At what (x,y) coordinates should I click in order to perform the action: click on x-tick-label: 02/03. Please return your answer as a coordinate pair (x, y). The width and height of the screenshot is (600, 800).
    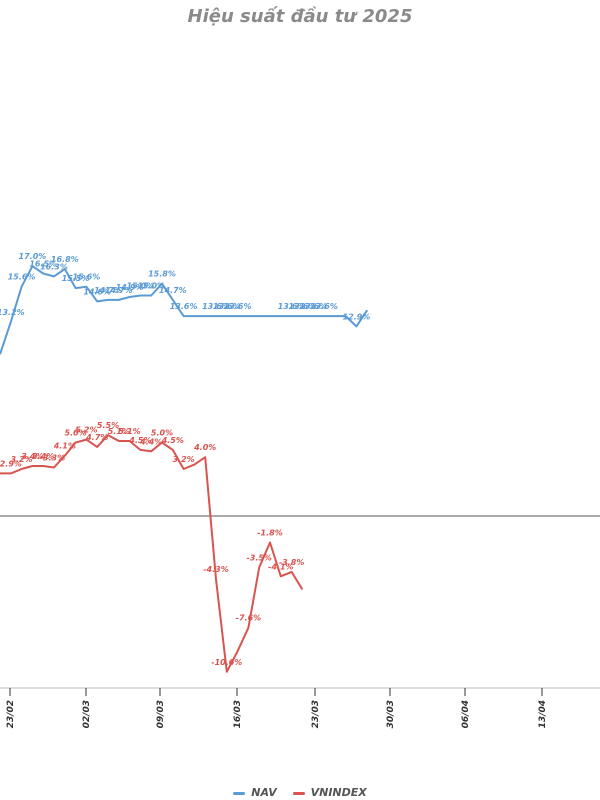
    Looking at the image, I should click on (87, 714).